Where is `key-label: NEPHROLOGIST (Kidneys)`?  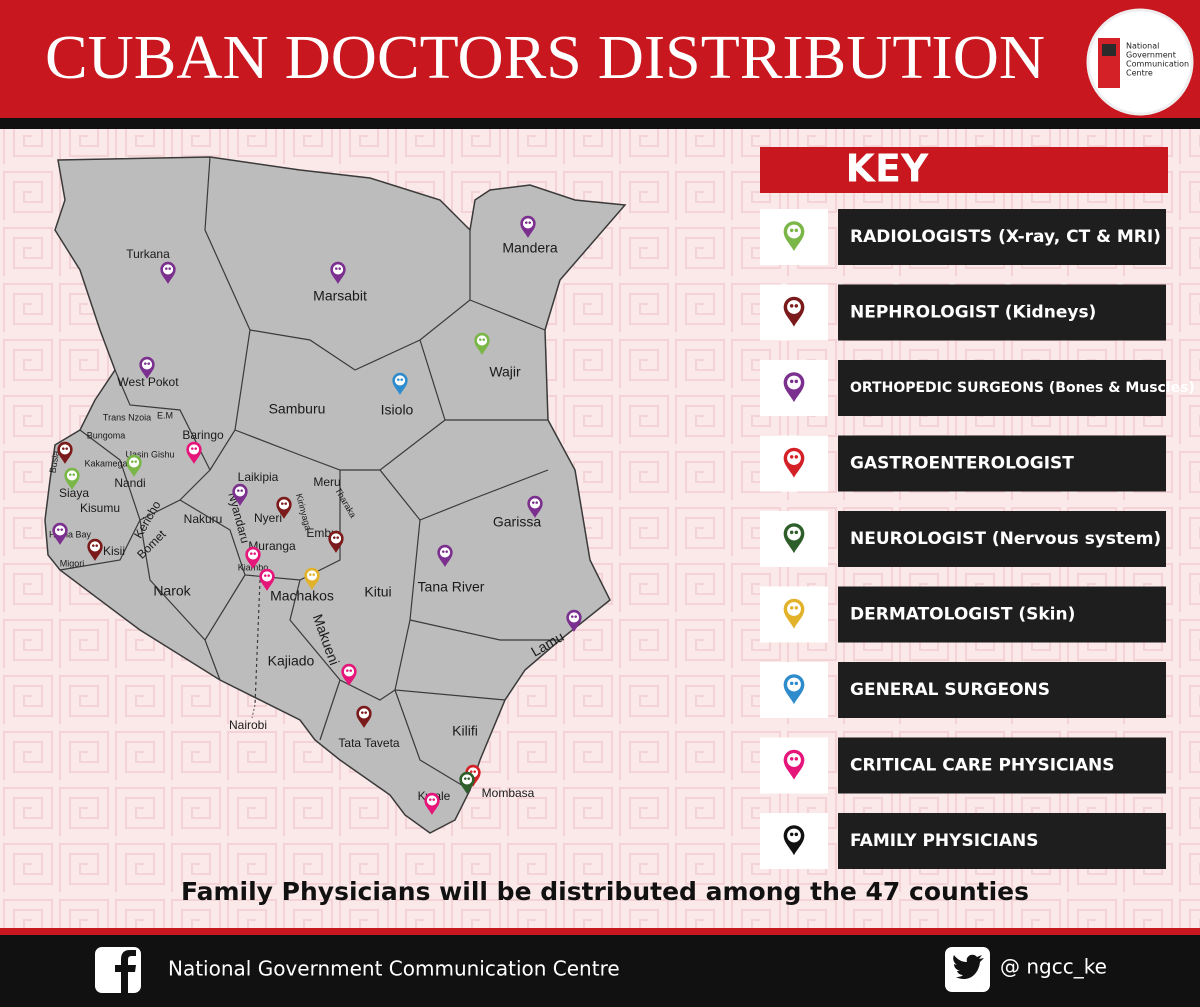
key-label: NEPHROLOGIST (Kidneys) is located at coordinates (973, 313).